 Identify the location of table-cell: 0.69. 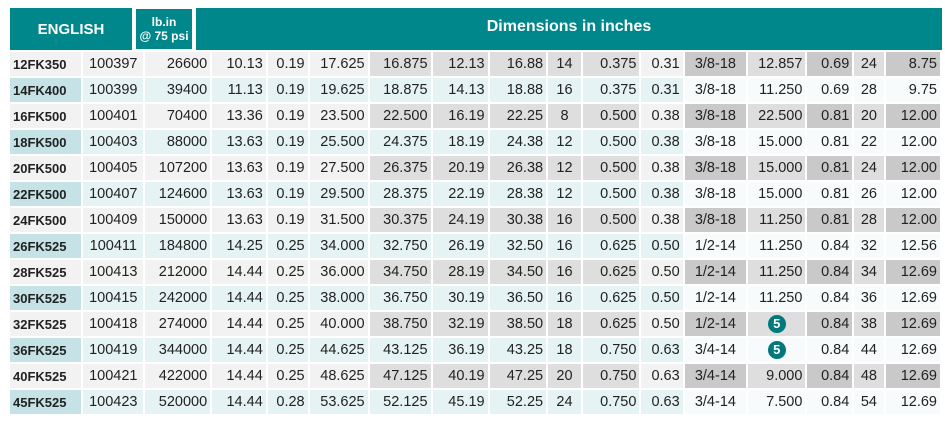
(830, 64).